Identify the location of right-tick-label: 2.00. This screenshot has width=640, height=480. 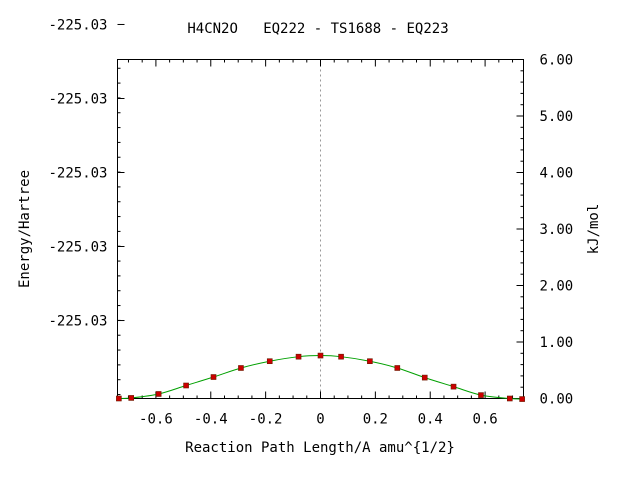
(557, 287).